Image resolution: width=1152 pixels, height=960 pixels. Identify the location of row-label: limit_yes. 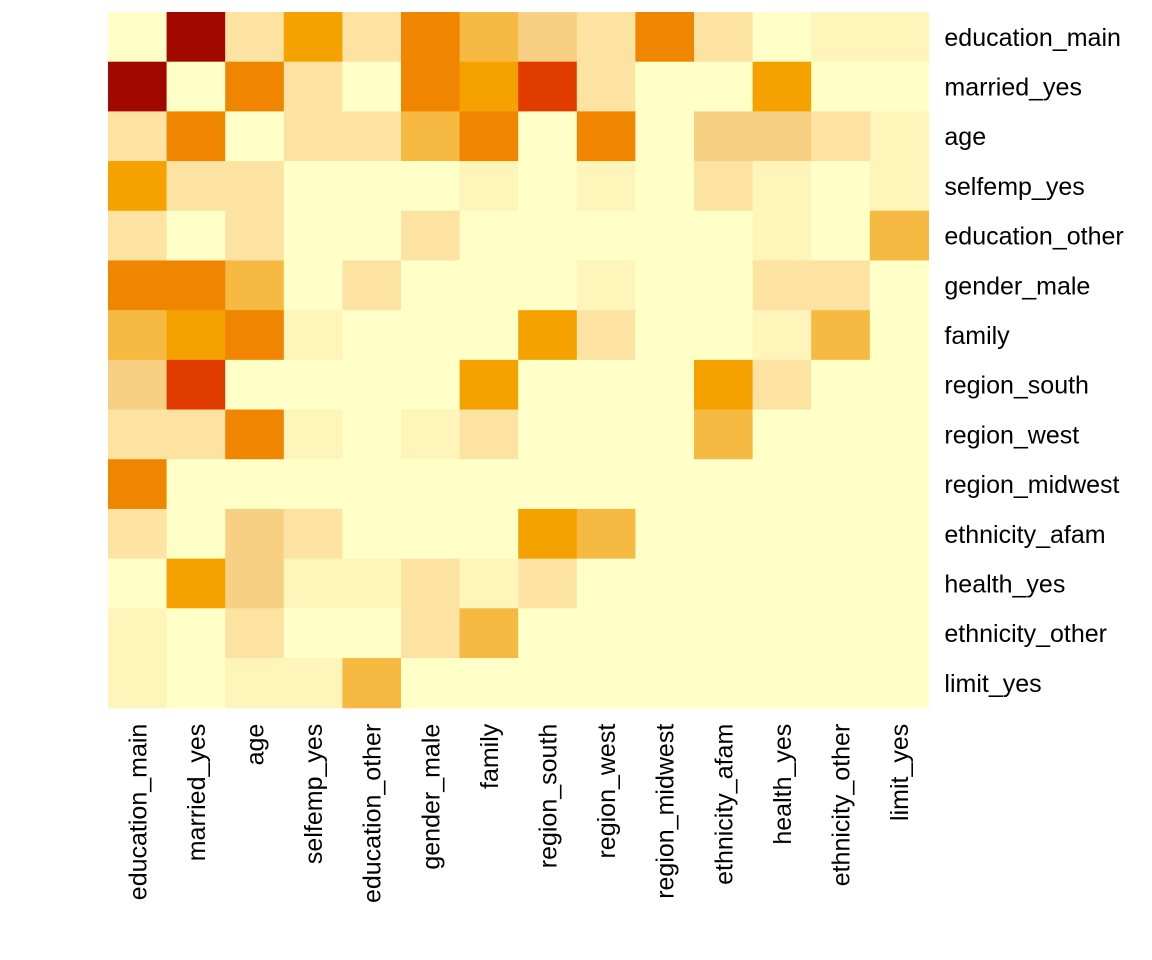
(992, 684).